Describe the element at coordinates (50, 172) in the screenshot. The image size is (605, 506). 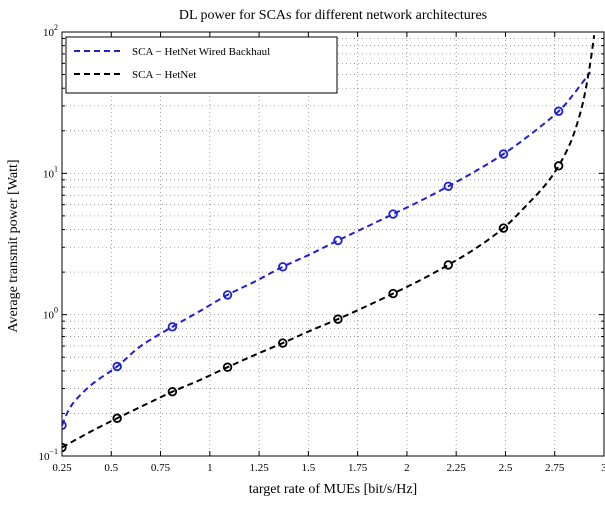
I see `y-tick-label: 10¹` at that location.